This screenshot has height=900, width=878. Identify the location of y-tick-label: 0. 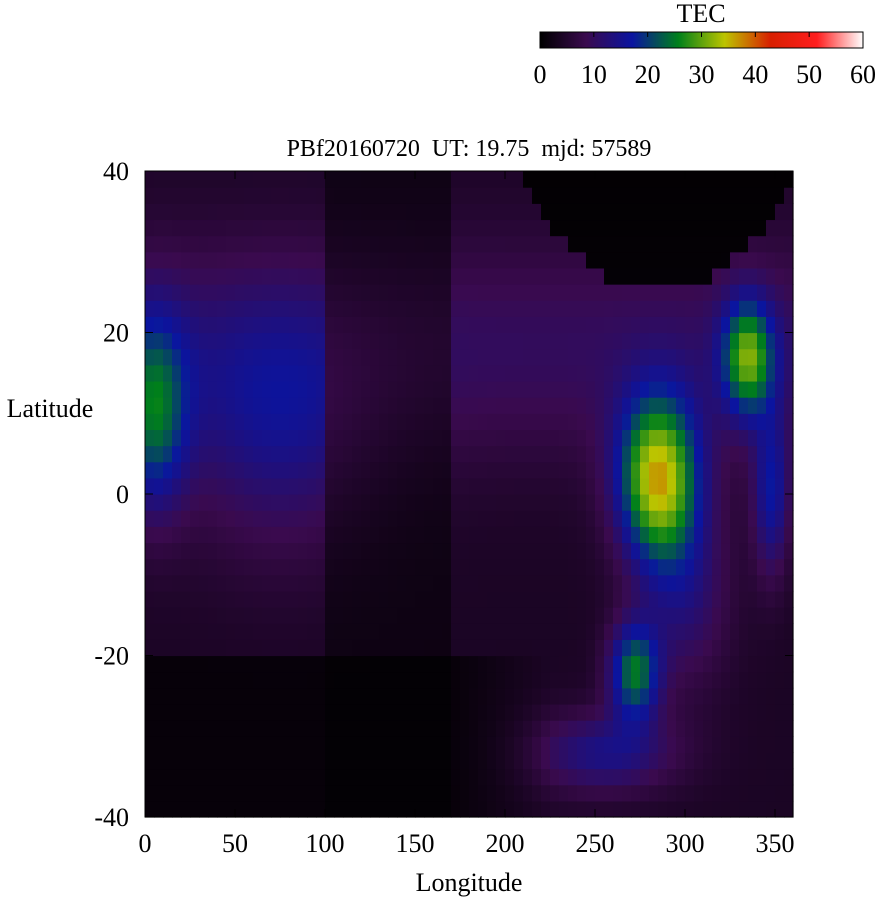
(122, 494).